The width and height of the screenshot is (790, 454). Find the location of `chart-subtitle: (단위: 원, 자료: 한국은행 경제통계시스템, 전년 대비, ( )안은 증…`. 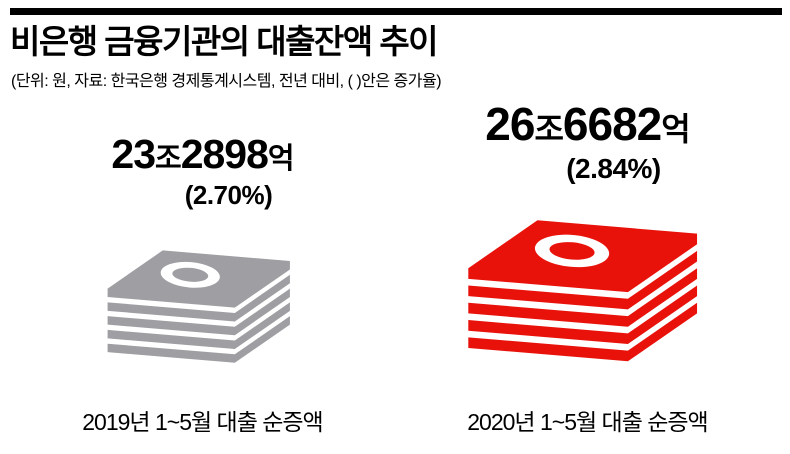

chart-subtitle: (단위: 원, 자료: 한국은행 경제통계시스템, 전년 대비, ( )안은 증… is located at coordinates (226, 82).